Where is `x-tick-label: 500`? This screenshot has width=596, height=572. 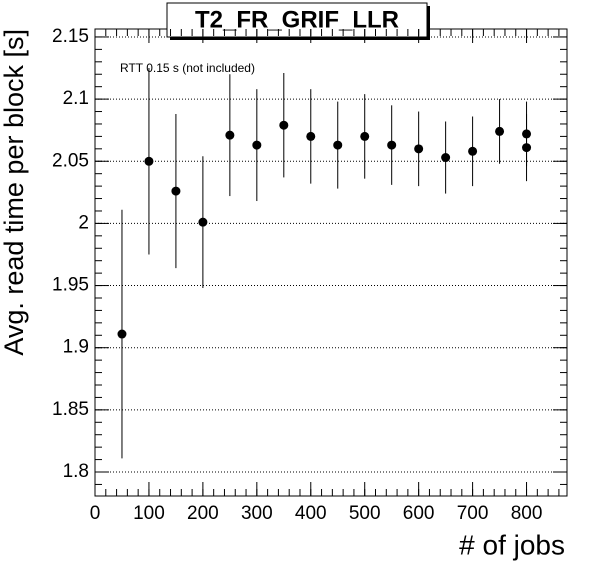 x-tick-label: 500 is located at coordinates (365, 513).